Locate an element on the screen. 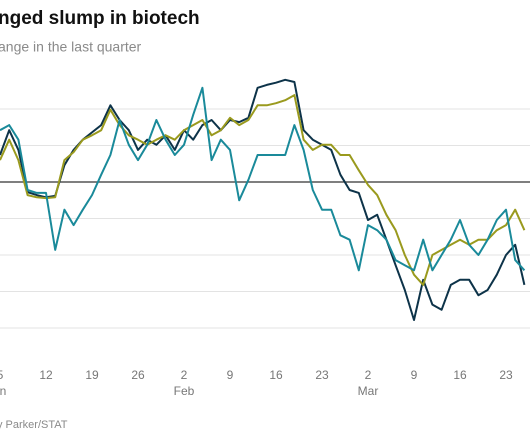 The height and width of the screenshot is (442, 530). x-group-label: Feb is located at coordinates (184, 391).